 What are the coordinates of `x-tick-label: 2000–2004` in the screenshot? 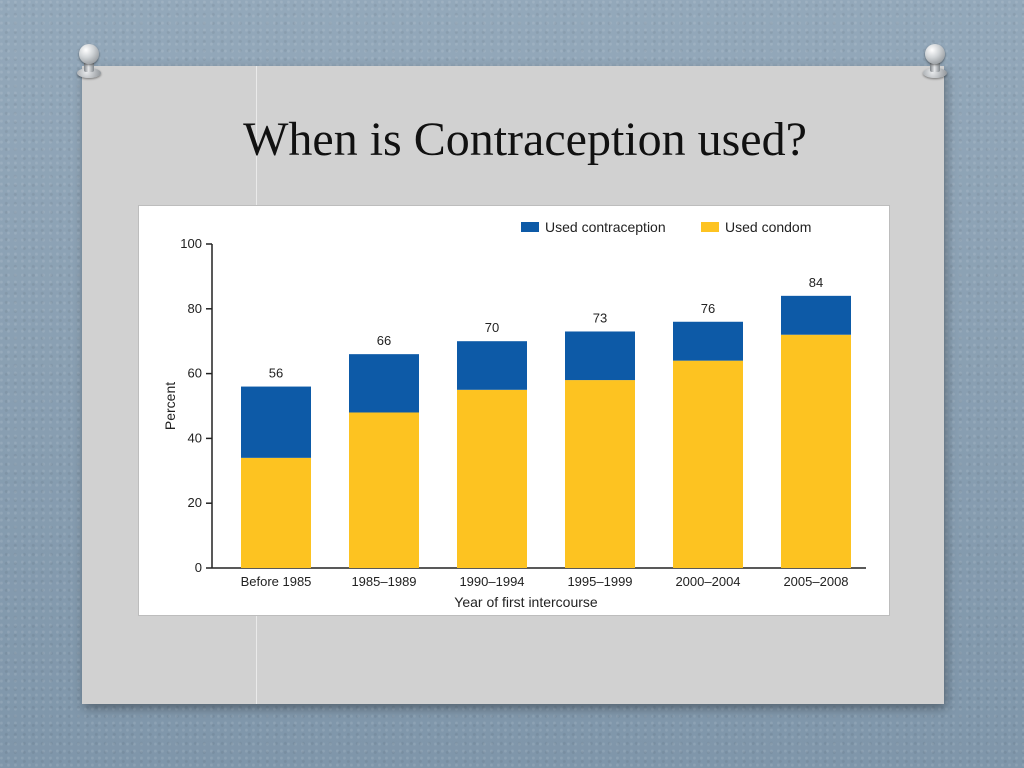 It's located at (707, 581).